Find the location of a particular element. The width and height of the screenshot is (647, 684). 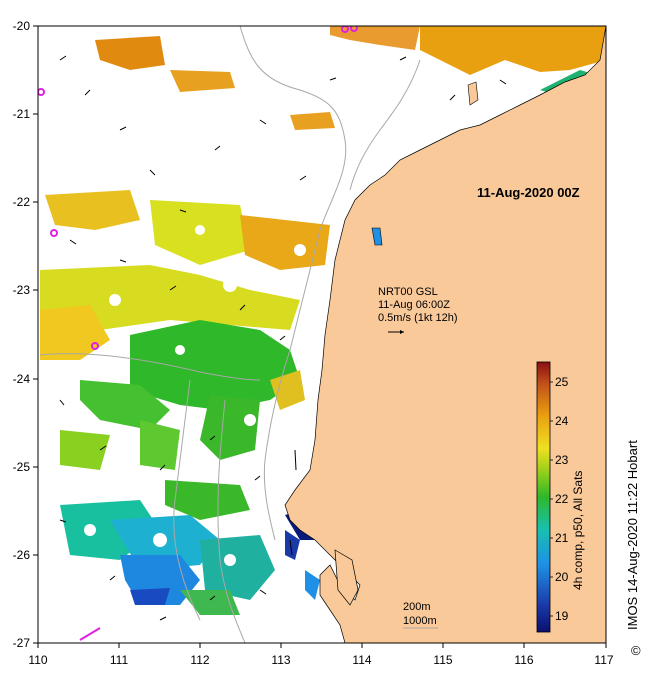

current-legend-line1: NRT00 GSL is located at coordinates (408, 292).